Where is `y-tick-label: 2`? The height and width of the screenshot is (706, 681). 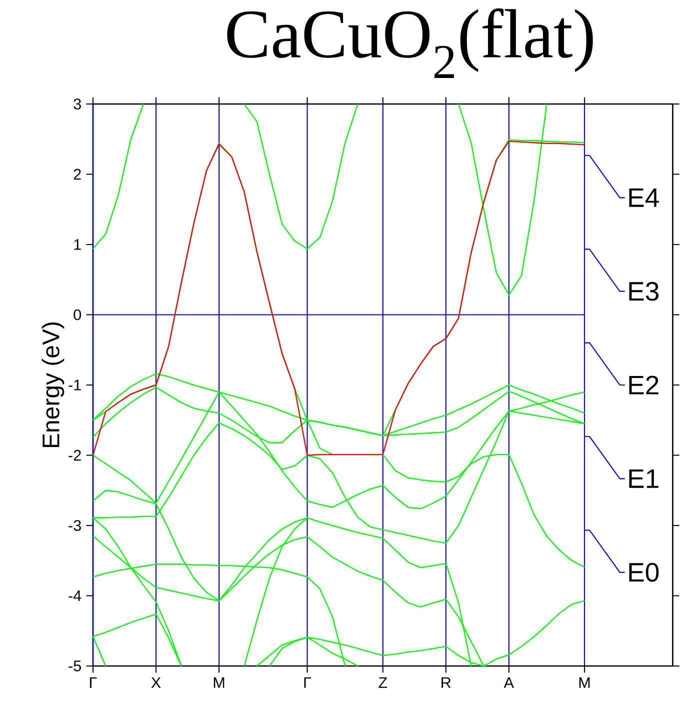 y-tick-label: 2 is located at coordinates (77, 174).